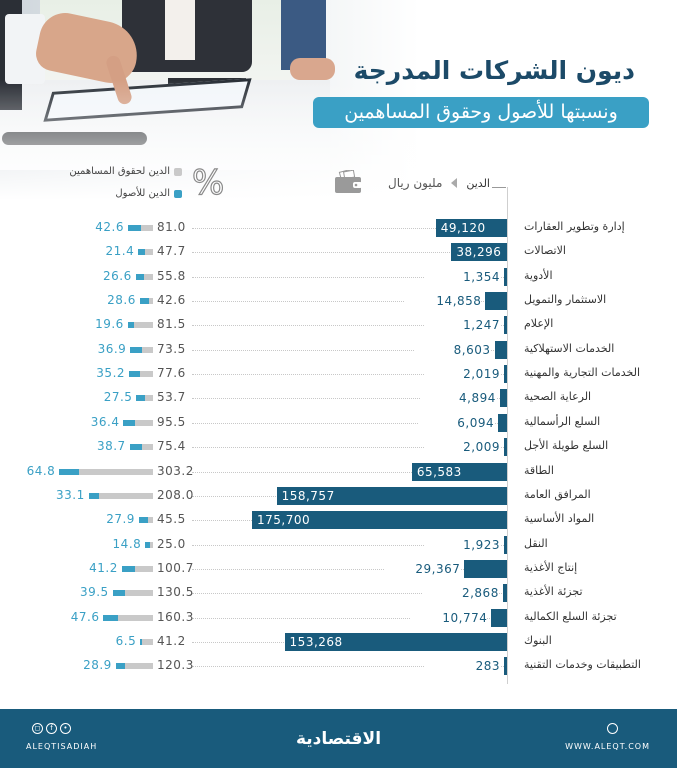 The width and height of the screenshot is (677, 768). Describe the element at coordinates (120, 519) in the screenshot. I see `assets-ratio-value: 27.9` at that location.